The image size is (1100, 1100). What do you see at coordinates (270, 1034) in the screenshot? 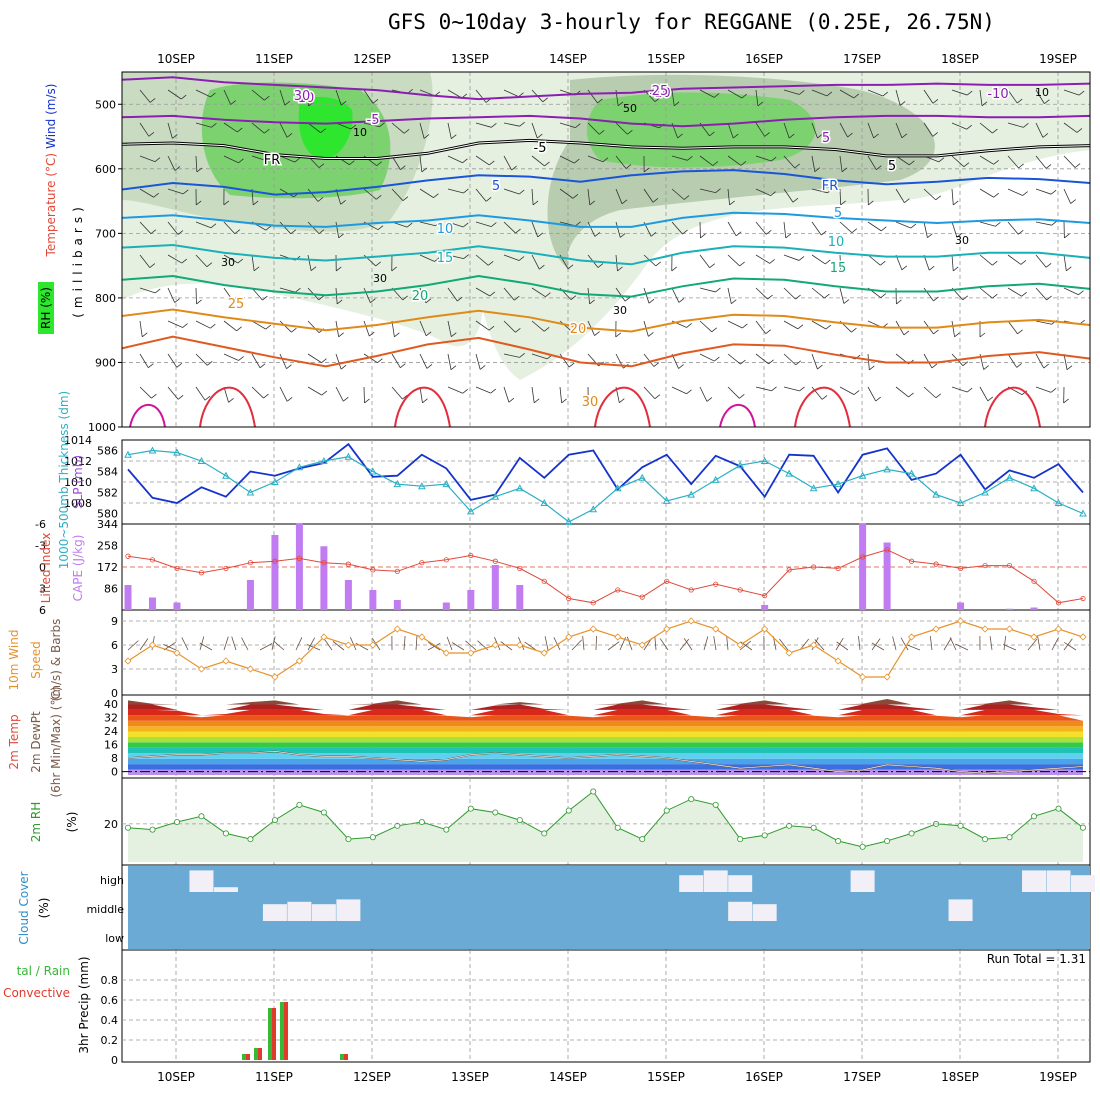
I see `precip-total-bar` at bounding box center [270, 1034].